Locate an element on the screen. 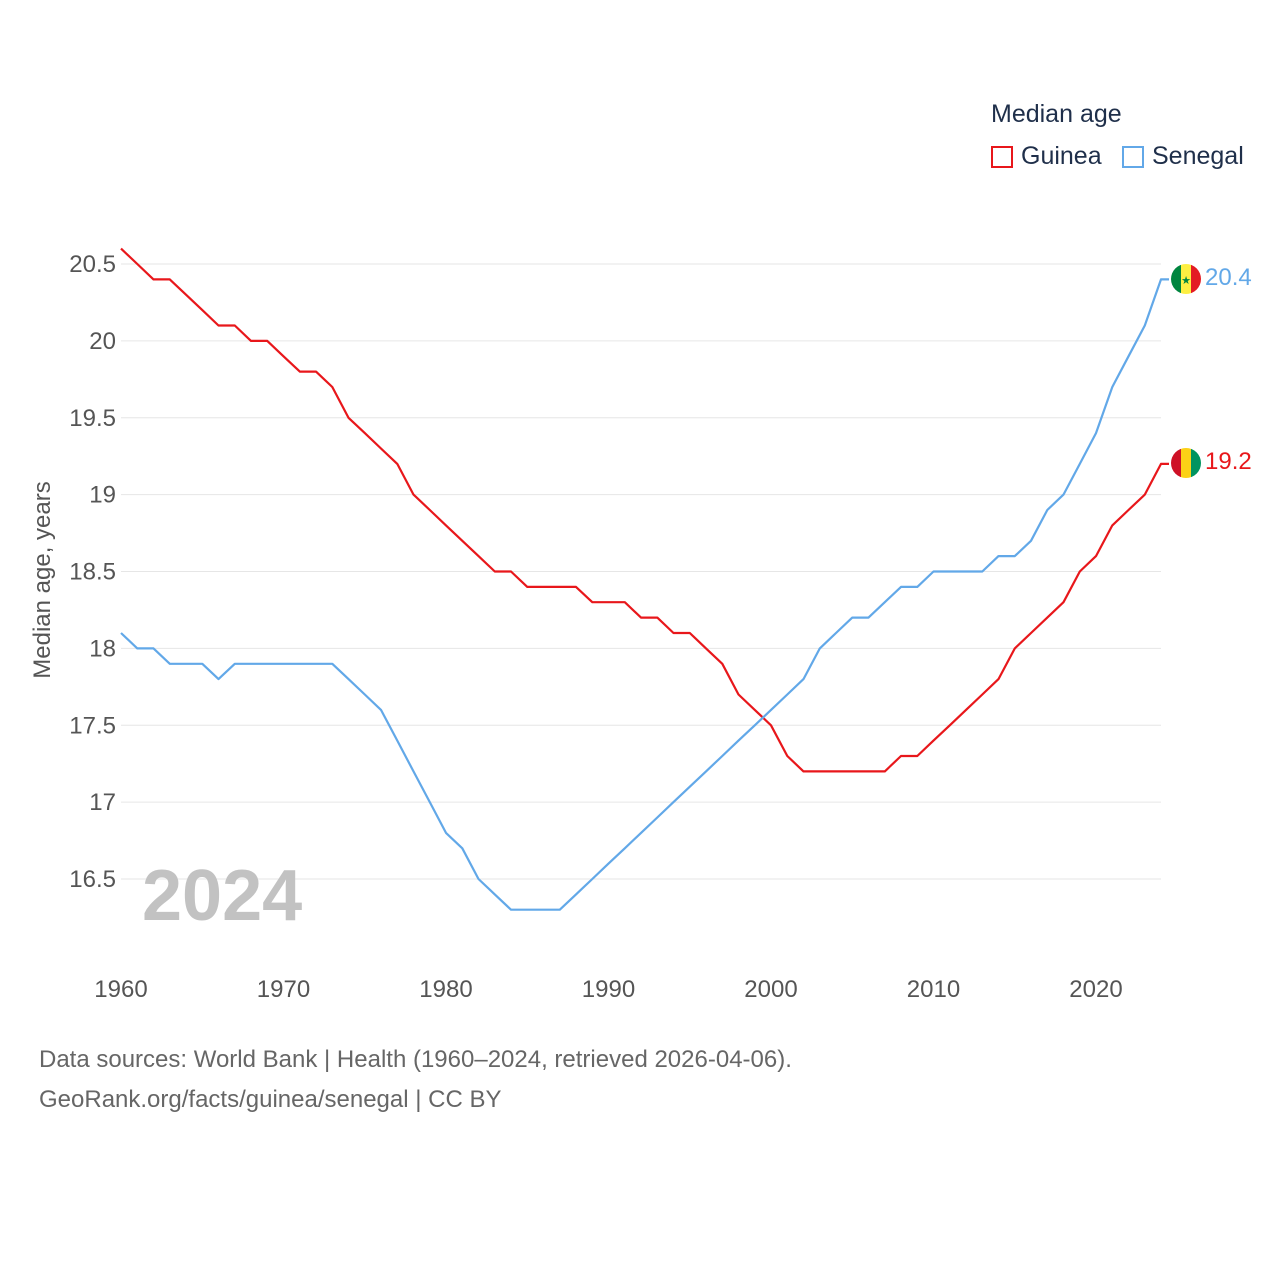 The height and width of the screenshot is (1280, 1280). legend-item-senegal: Senegal is located at coordinates (1183, 156).